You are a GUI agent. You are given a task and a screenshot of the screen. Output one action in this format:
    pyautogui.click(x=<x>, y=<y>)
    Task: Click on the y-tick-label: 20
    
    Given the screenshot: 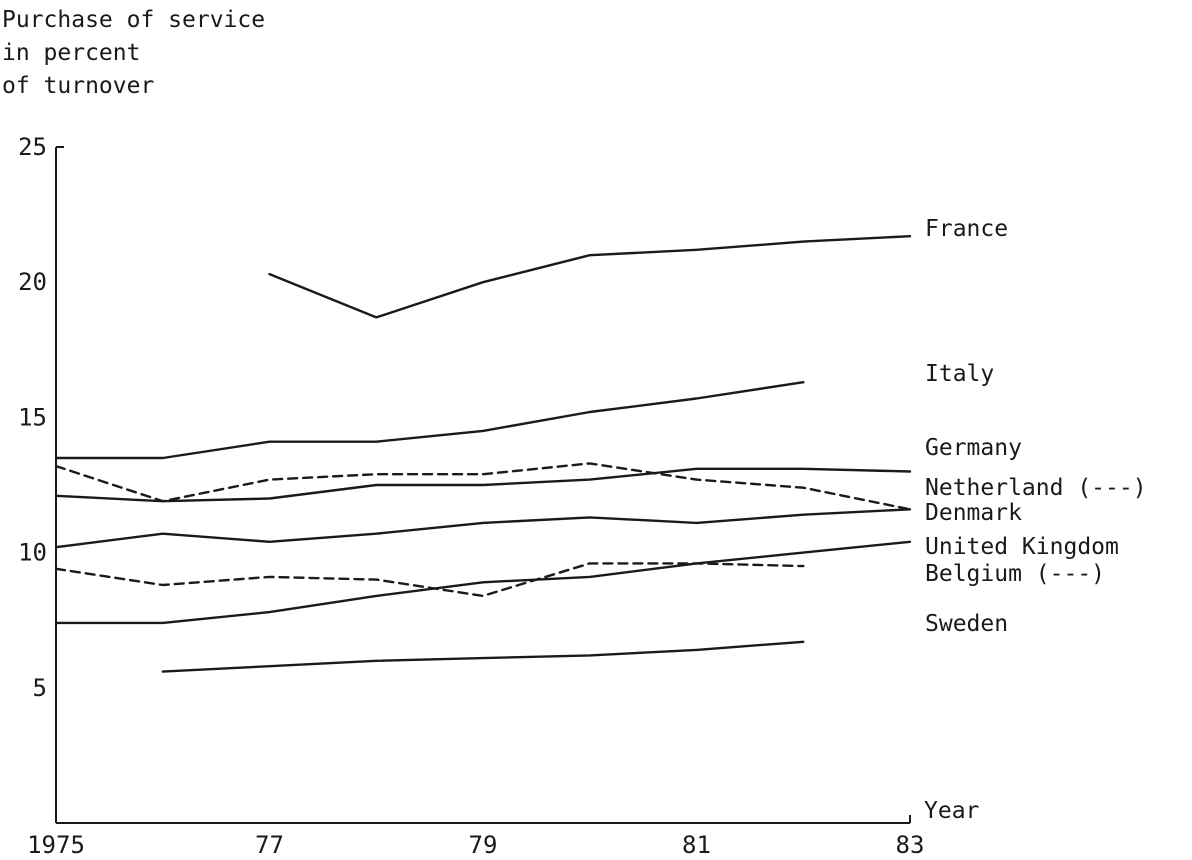 What is the action you would take?
    pyautogui.click(x=32, y=282)
    